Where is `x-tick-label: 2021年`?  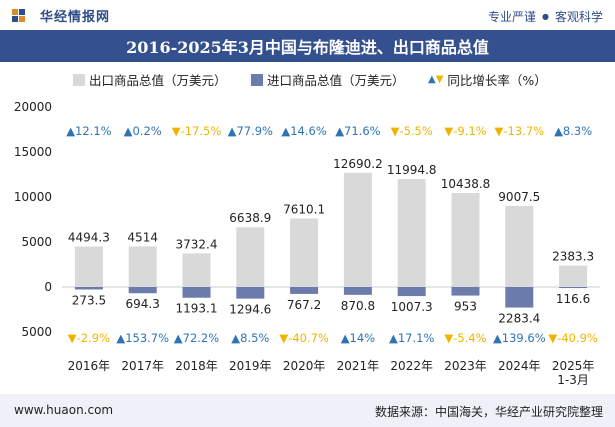 x-tick-label: 2021年 is located at coordinates (358, 366).